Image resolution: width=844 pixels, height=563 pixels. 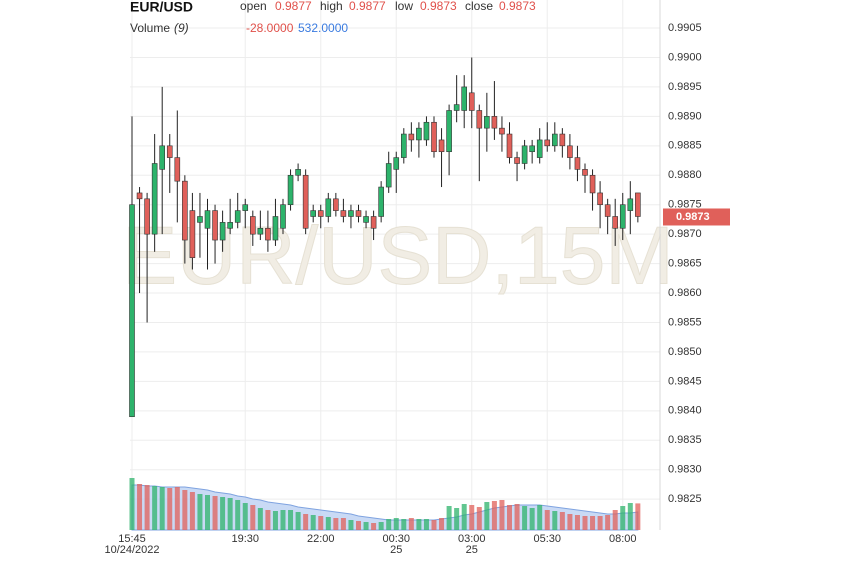 What do you see at coordinates (696, 217) in the screenshot?
I see `price-tag-box` at bounding box center [696, 217].